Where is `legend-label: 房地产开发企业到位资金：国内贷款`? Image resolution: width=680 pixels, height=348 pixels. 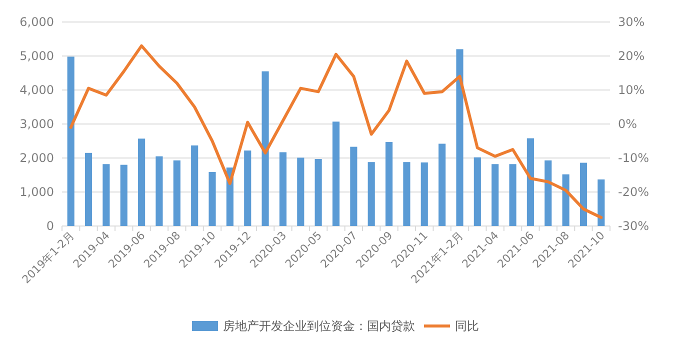 legend-label: 房地产开发企业到位资金：国内贷款 is located at coordinates (319, 326).